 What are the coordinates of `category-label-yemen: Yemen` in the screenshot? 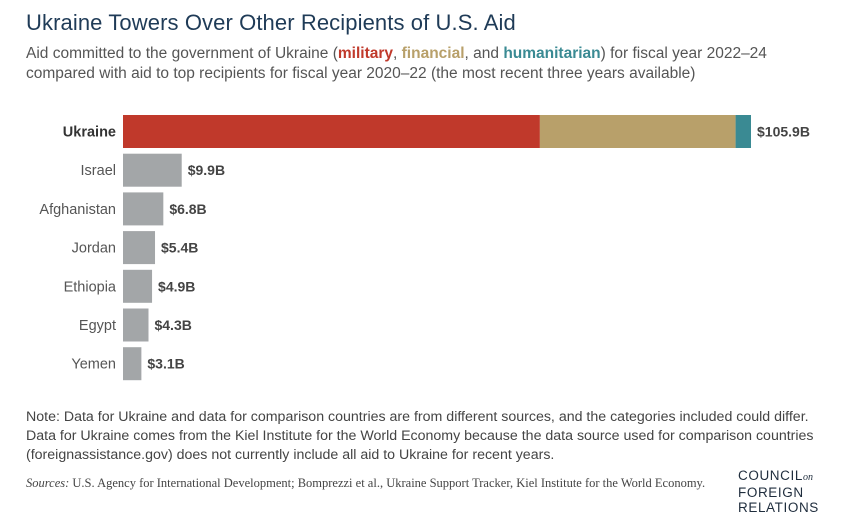 It's located at (93, 365).